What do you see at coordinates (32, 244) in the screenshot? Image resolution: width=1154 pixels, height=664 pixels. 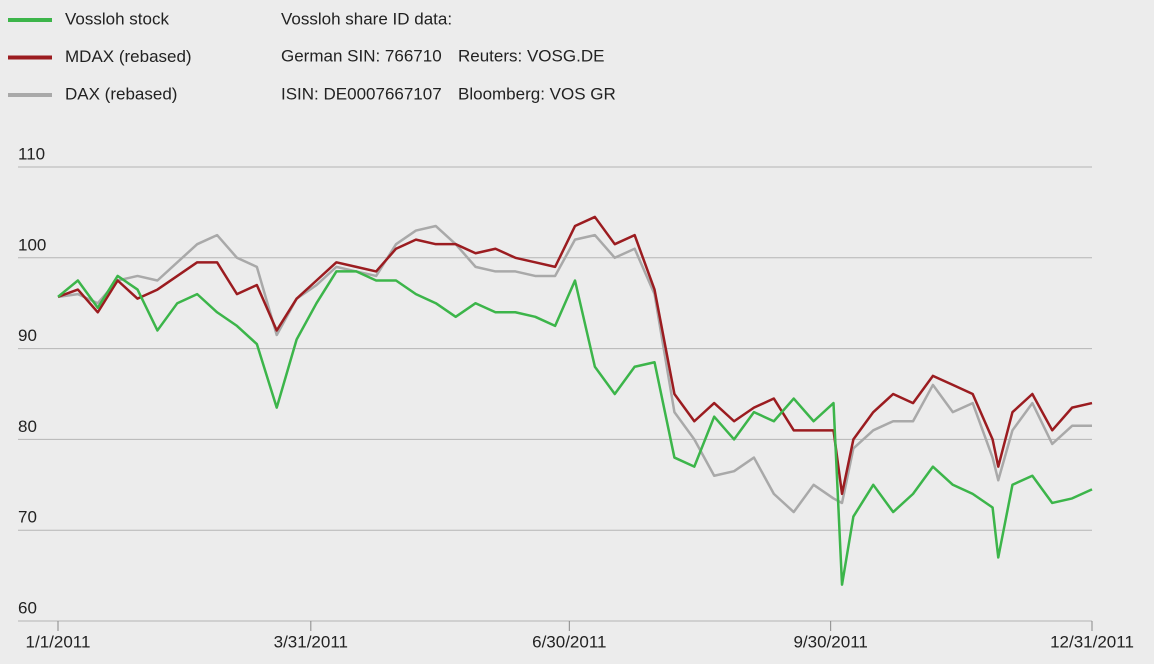 I see `y-tick-label: 100` at bounding box center [32, 244].